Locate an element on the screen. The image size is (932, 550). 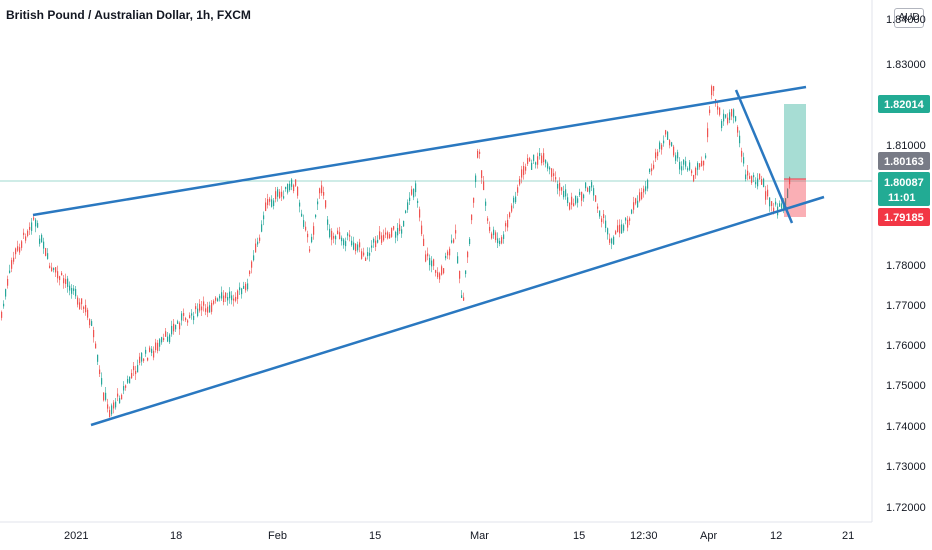
badge-countdown-text: 11:01 is located at coordinates (902, 198).